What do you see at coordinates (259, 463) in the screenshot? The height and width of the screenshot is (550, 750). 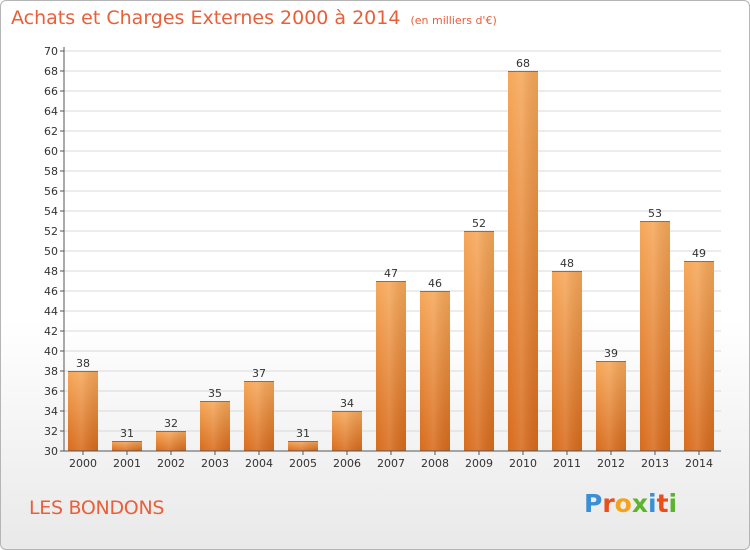 I see `x-tick-label: 2004` at bounding box center [259, 463].